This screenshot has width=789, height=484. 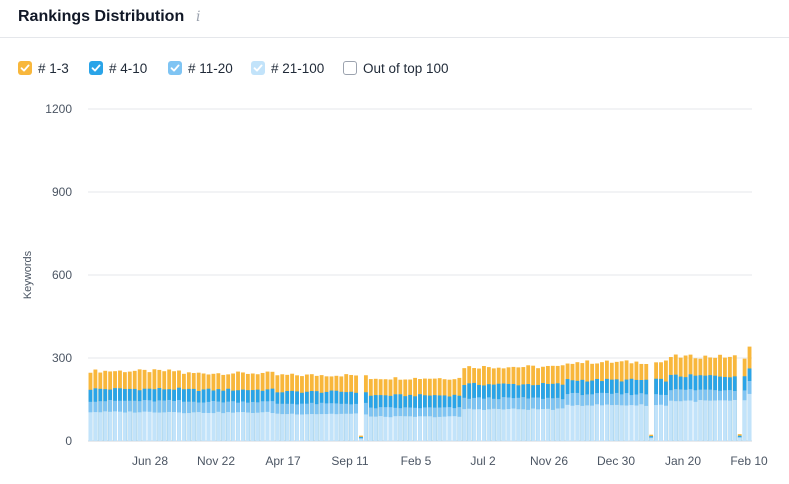 I want to click on legend-label: # 21-100, so click(x=298, y=68).